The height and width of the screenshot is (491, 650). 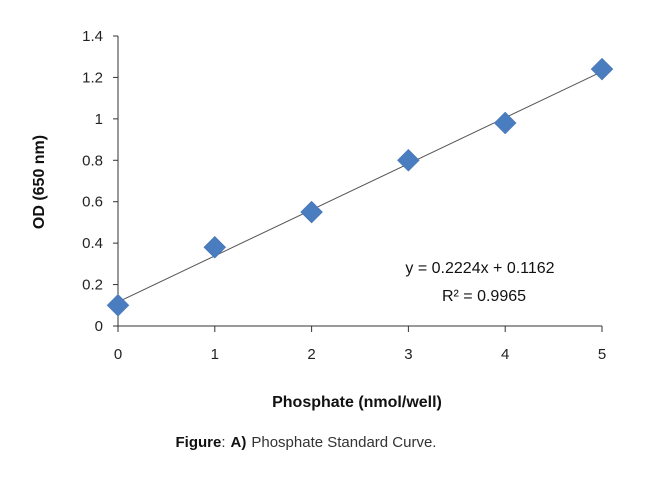 I want to click on figure-caption: Figure: A) Phosphate Standard Curve., so click(x=306, y=442).